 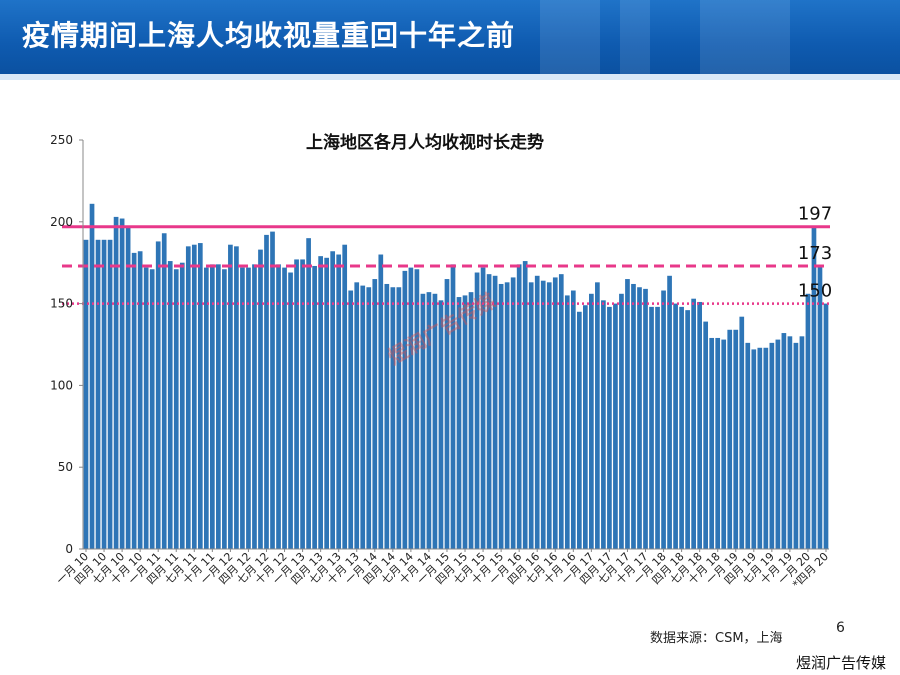 What do you see at coordinates (65, 467) in the screenshot?
I see `y-tick-label: 50` at bounding box center [65, 467].